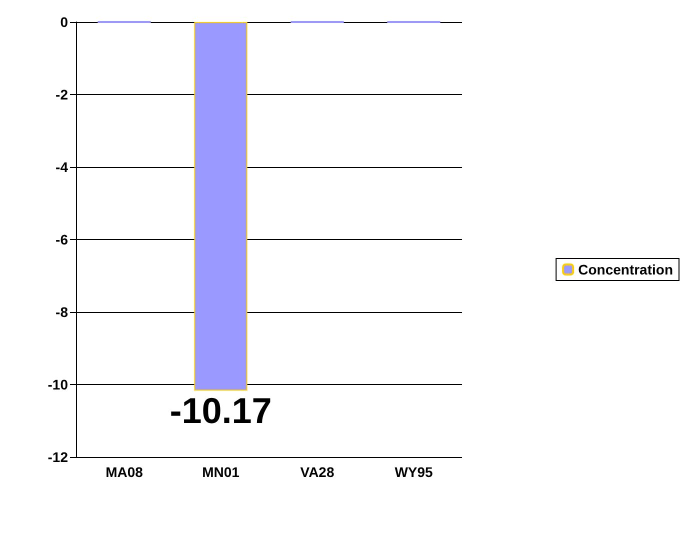 Image resolution: width=687 pixels, height=539 pixels. Describe the element at coordinates (62, 94) in the screenshot. I see `y-tick-label: -2` at that location.